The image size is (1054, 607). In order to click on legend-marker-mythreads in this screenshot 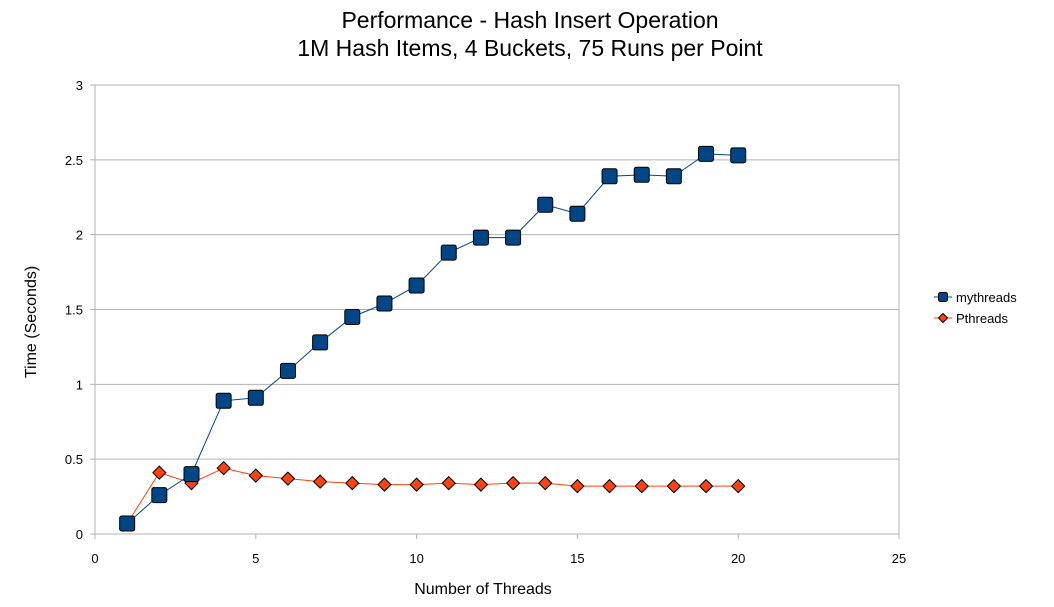, I will do `click(943, 297)`.